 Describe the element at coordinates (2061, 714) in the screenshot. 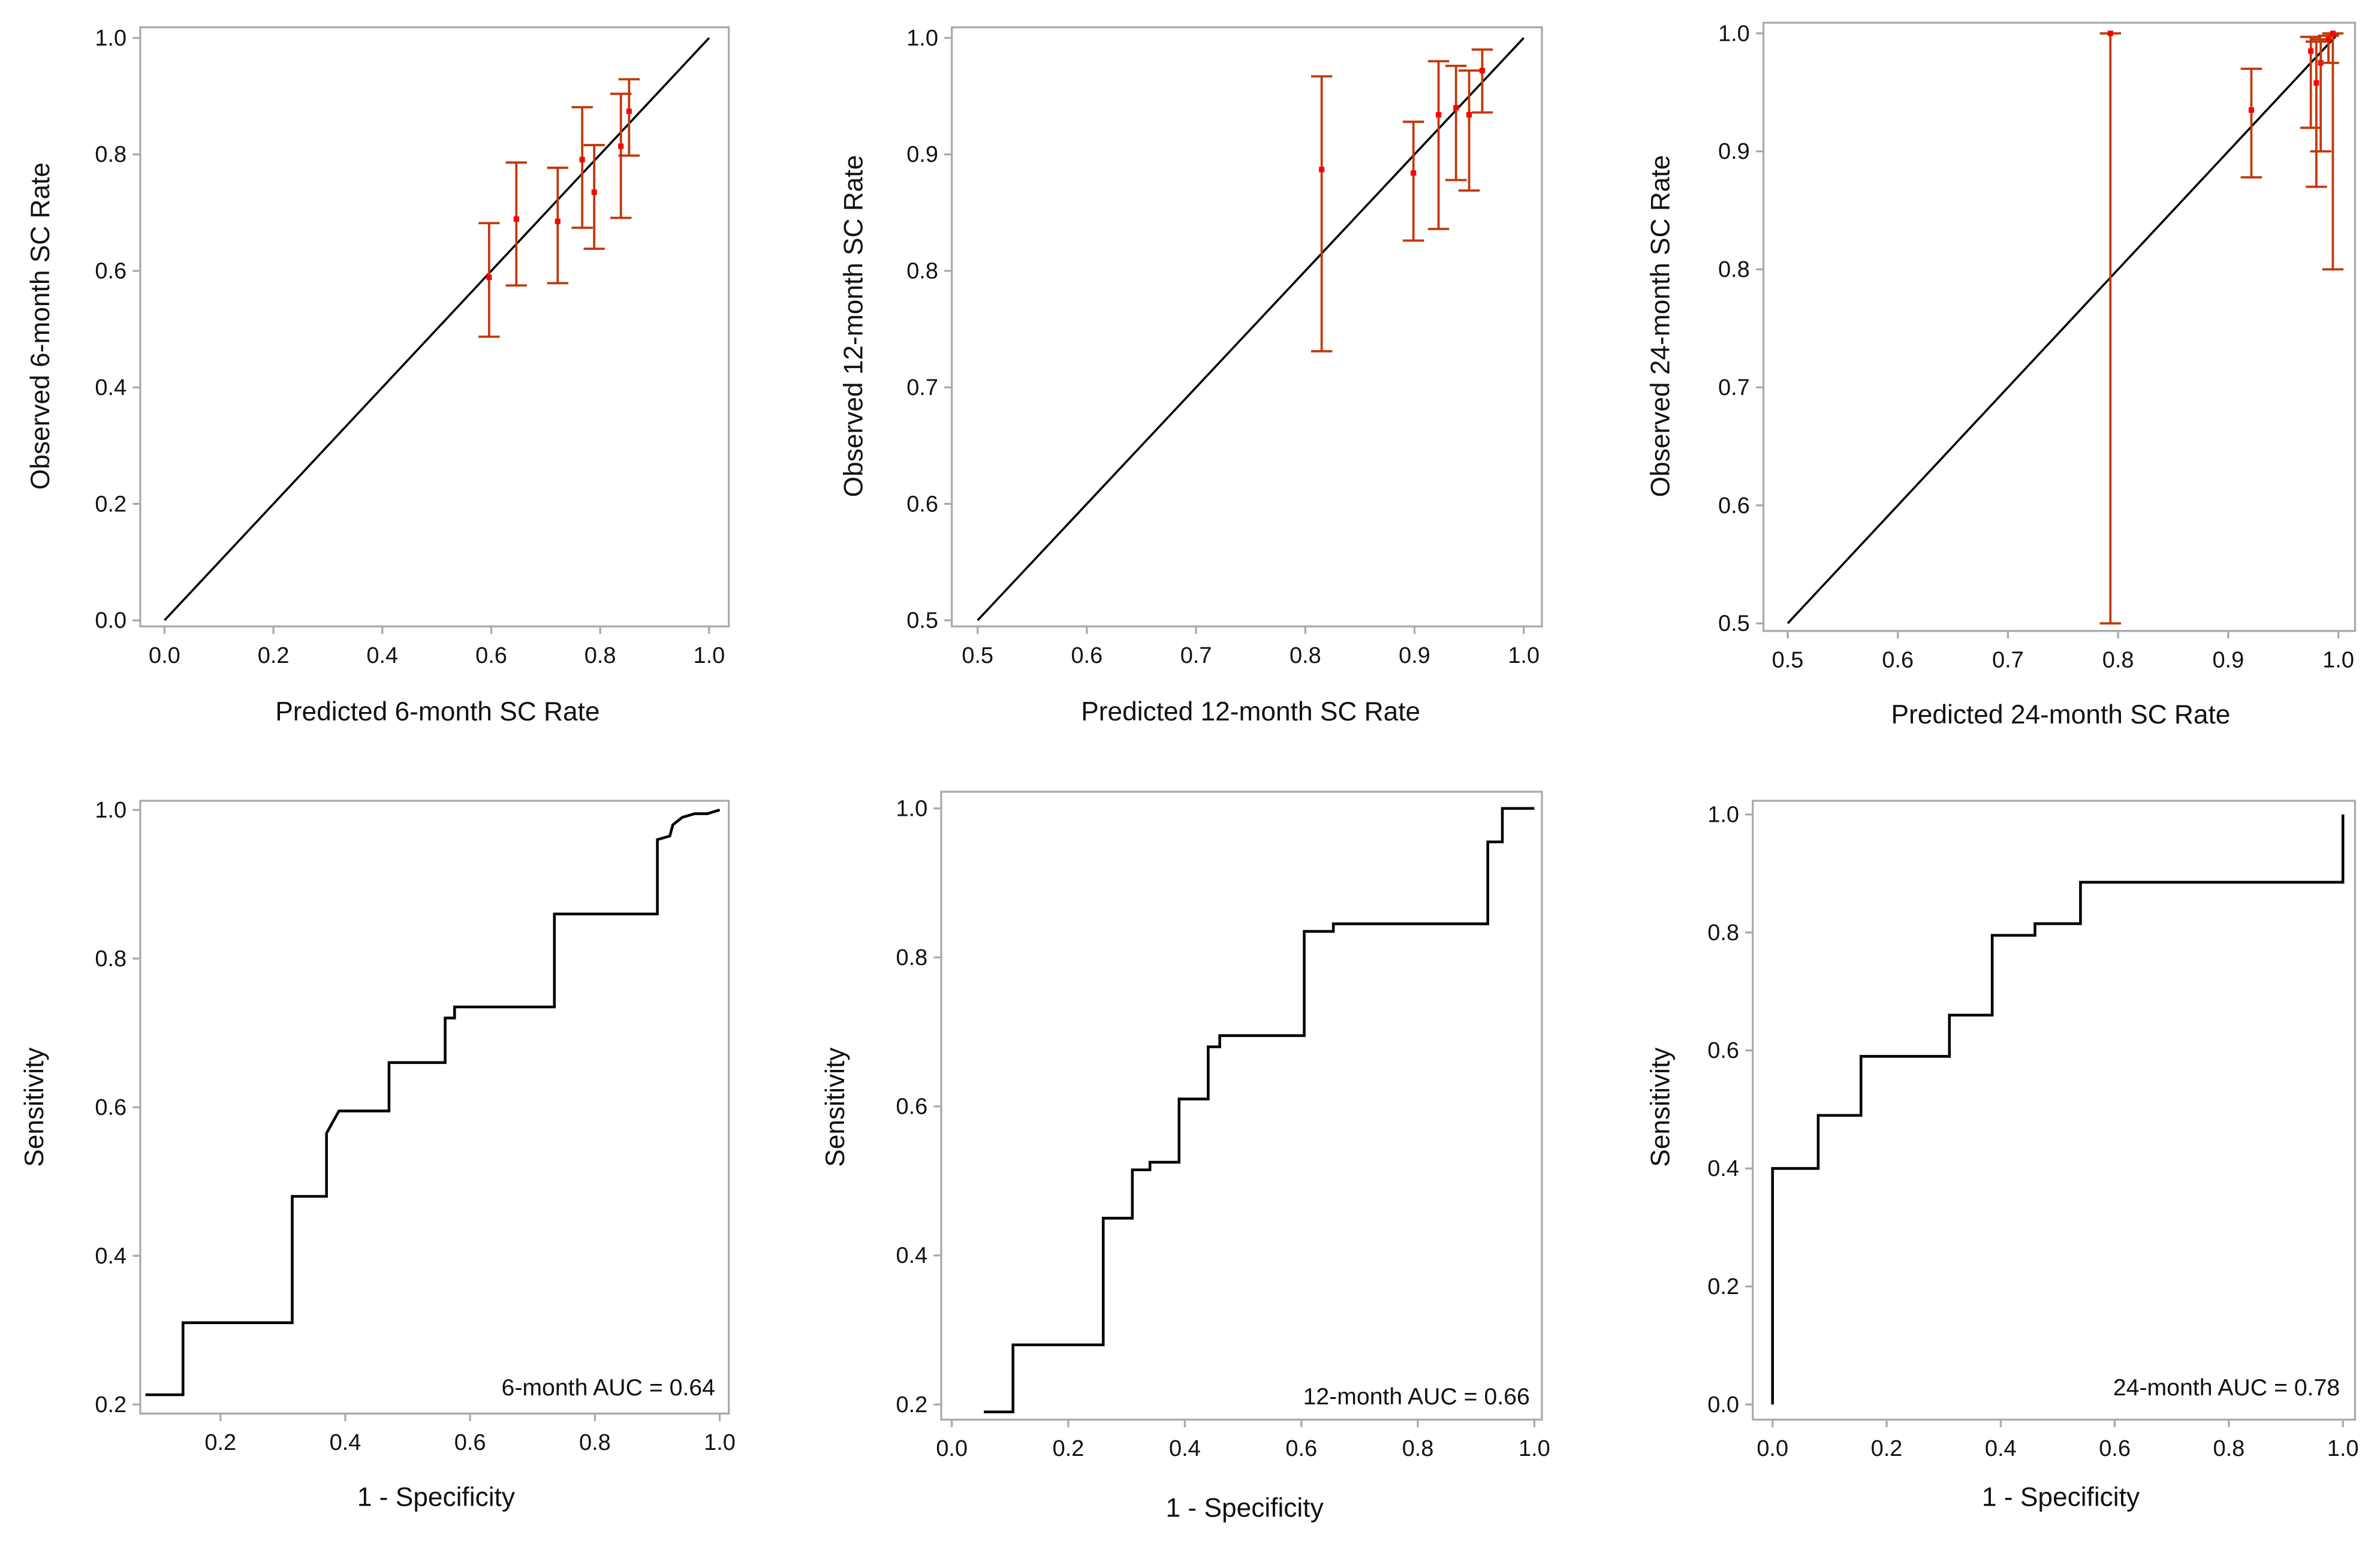

I see `x-axis-label: Predicted 24-month SC Rate` at that location.